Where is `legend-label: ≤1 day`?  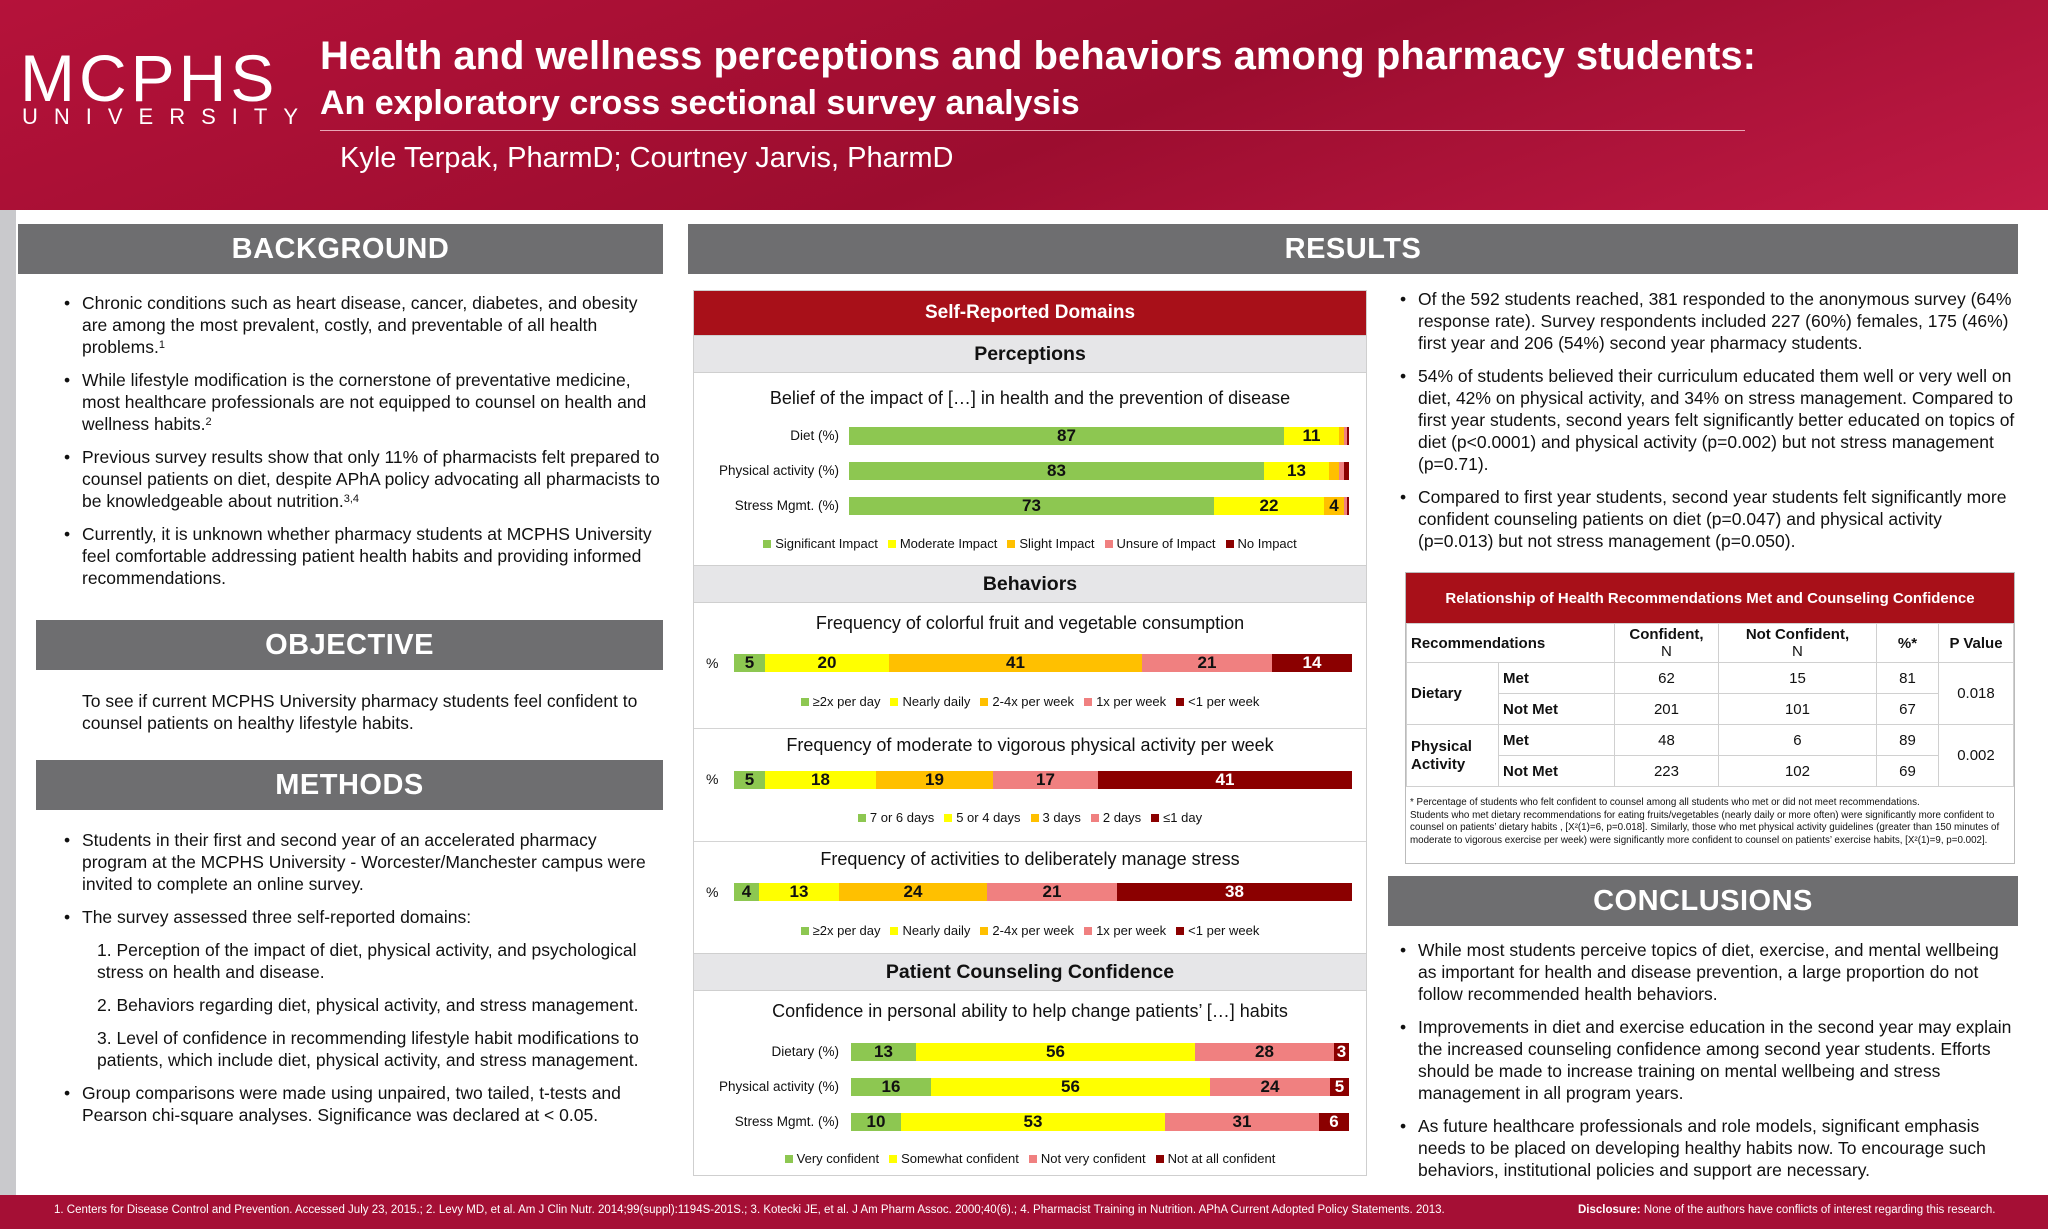
legend-label: ≤1 day is located at coordinates (1183, 817).